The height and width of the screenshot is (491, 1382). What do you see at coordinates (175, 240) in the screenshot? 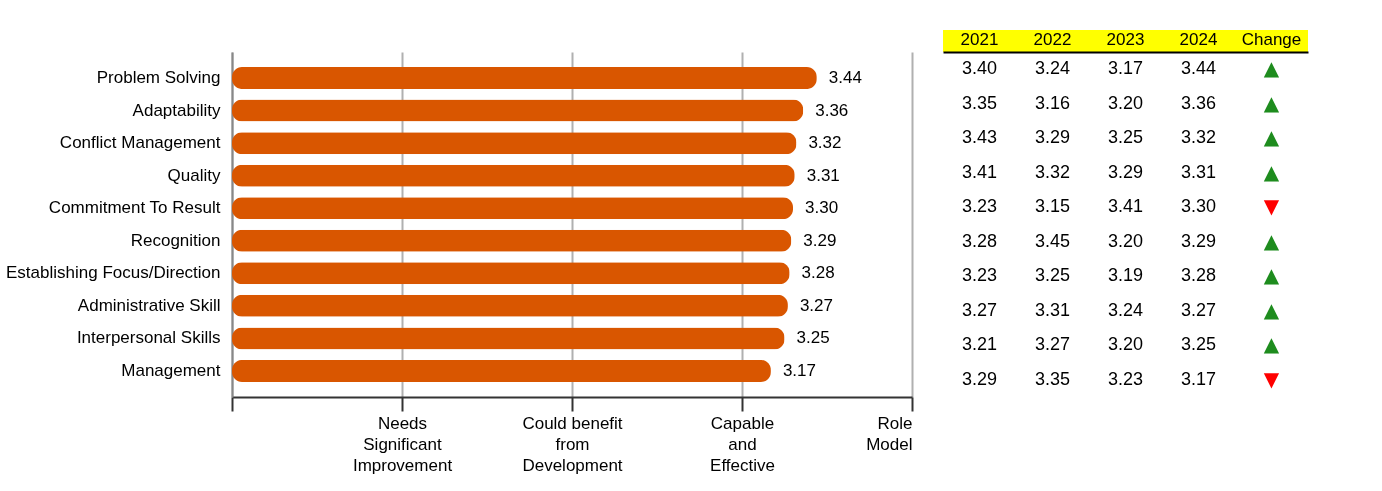
I see `y-tick-label: Recognition` at bounding box center [175, 240].